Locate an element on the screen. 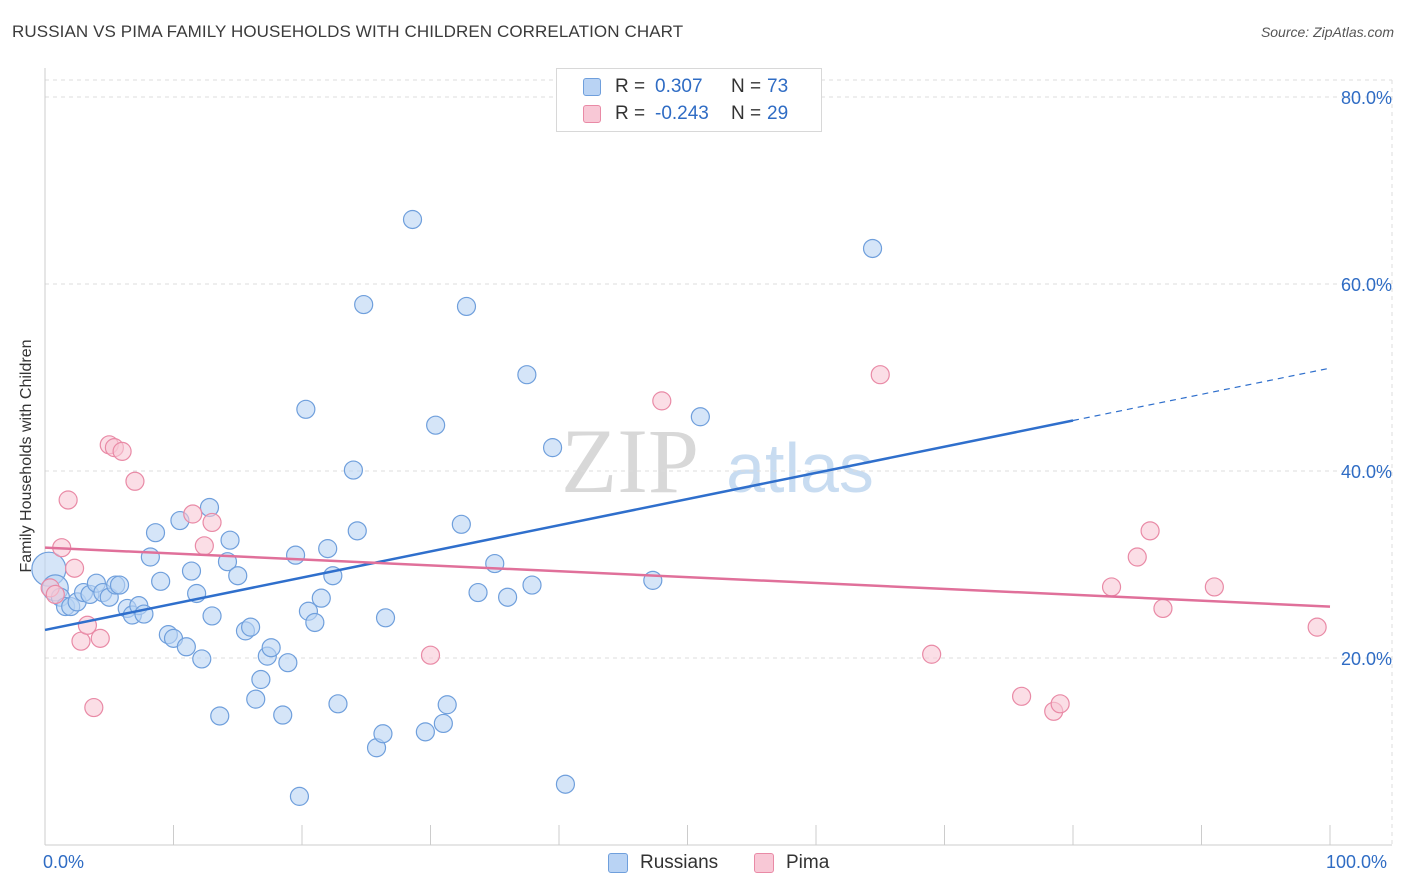 Image resolution: width=1406 pixels, height=892 pixels. legend-item-pima: Pima is located at coordinates (791, 863).